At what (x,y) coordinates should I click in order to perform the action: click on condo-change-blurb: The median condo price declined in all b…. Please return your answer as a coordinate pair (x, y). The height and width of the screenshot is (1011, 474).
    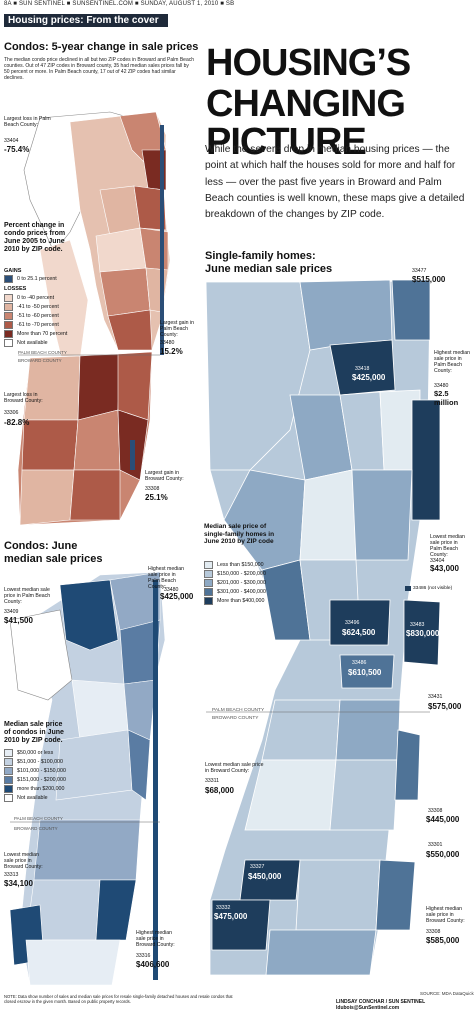
    Looking at the image, I should click on (99, 69).